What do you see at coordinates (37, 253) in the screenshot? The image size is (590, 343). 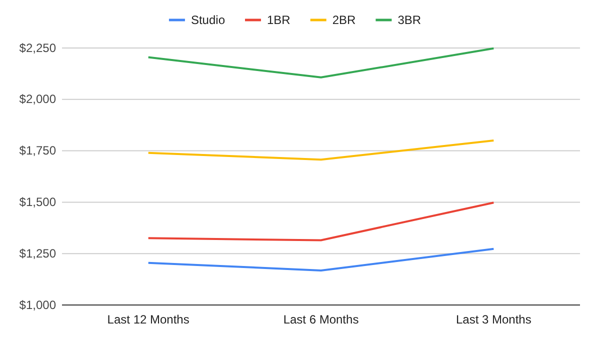 I see `y-tick-label: $1,250` at bounding box center [37, 253].